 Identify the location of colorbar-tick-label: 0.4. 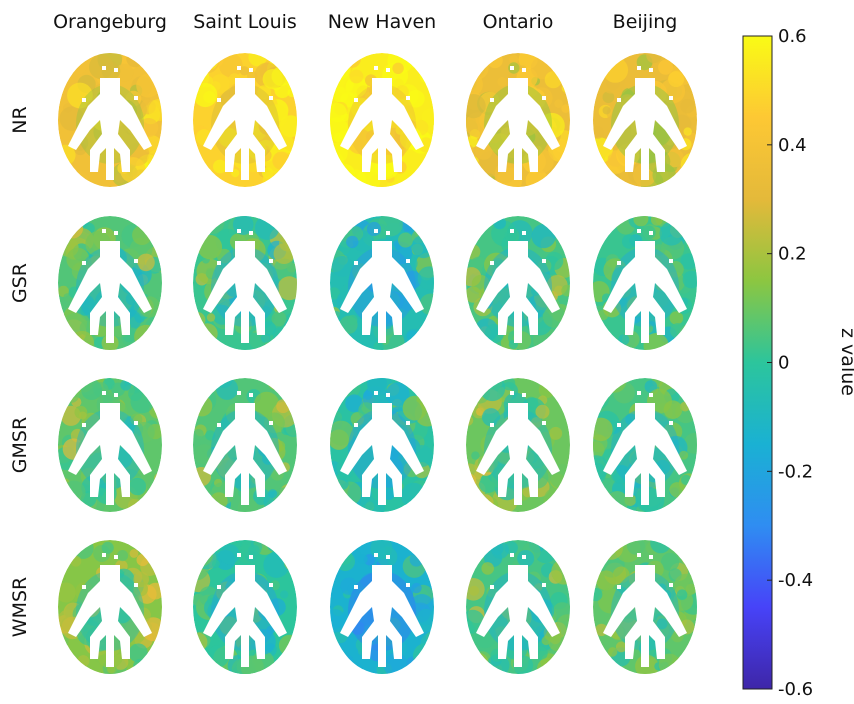
(792, 145).